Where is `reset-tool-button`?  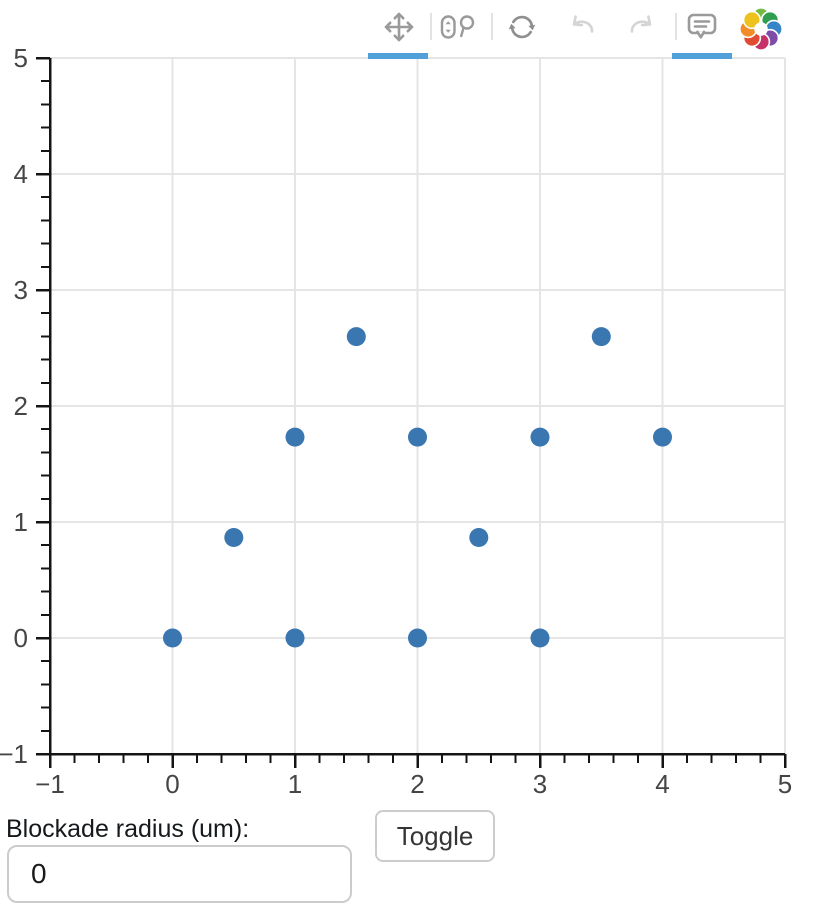 reset-tool-button is located at coordinates (522, 27).